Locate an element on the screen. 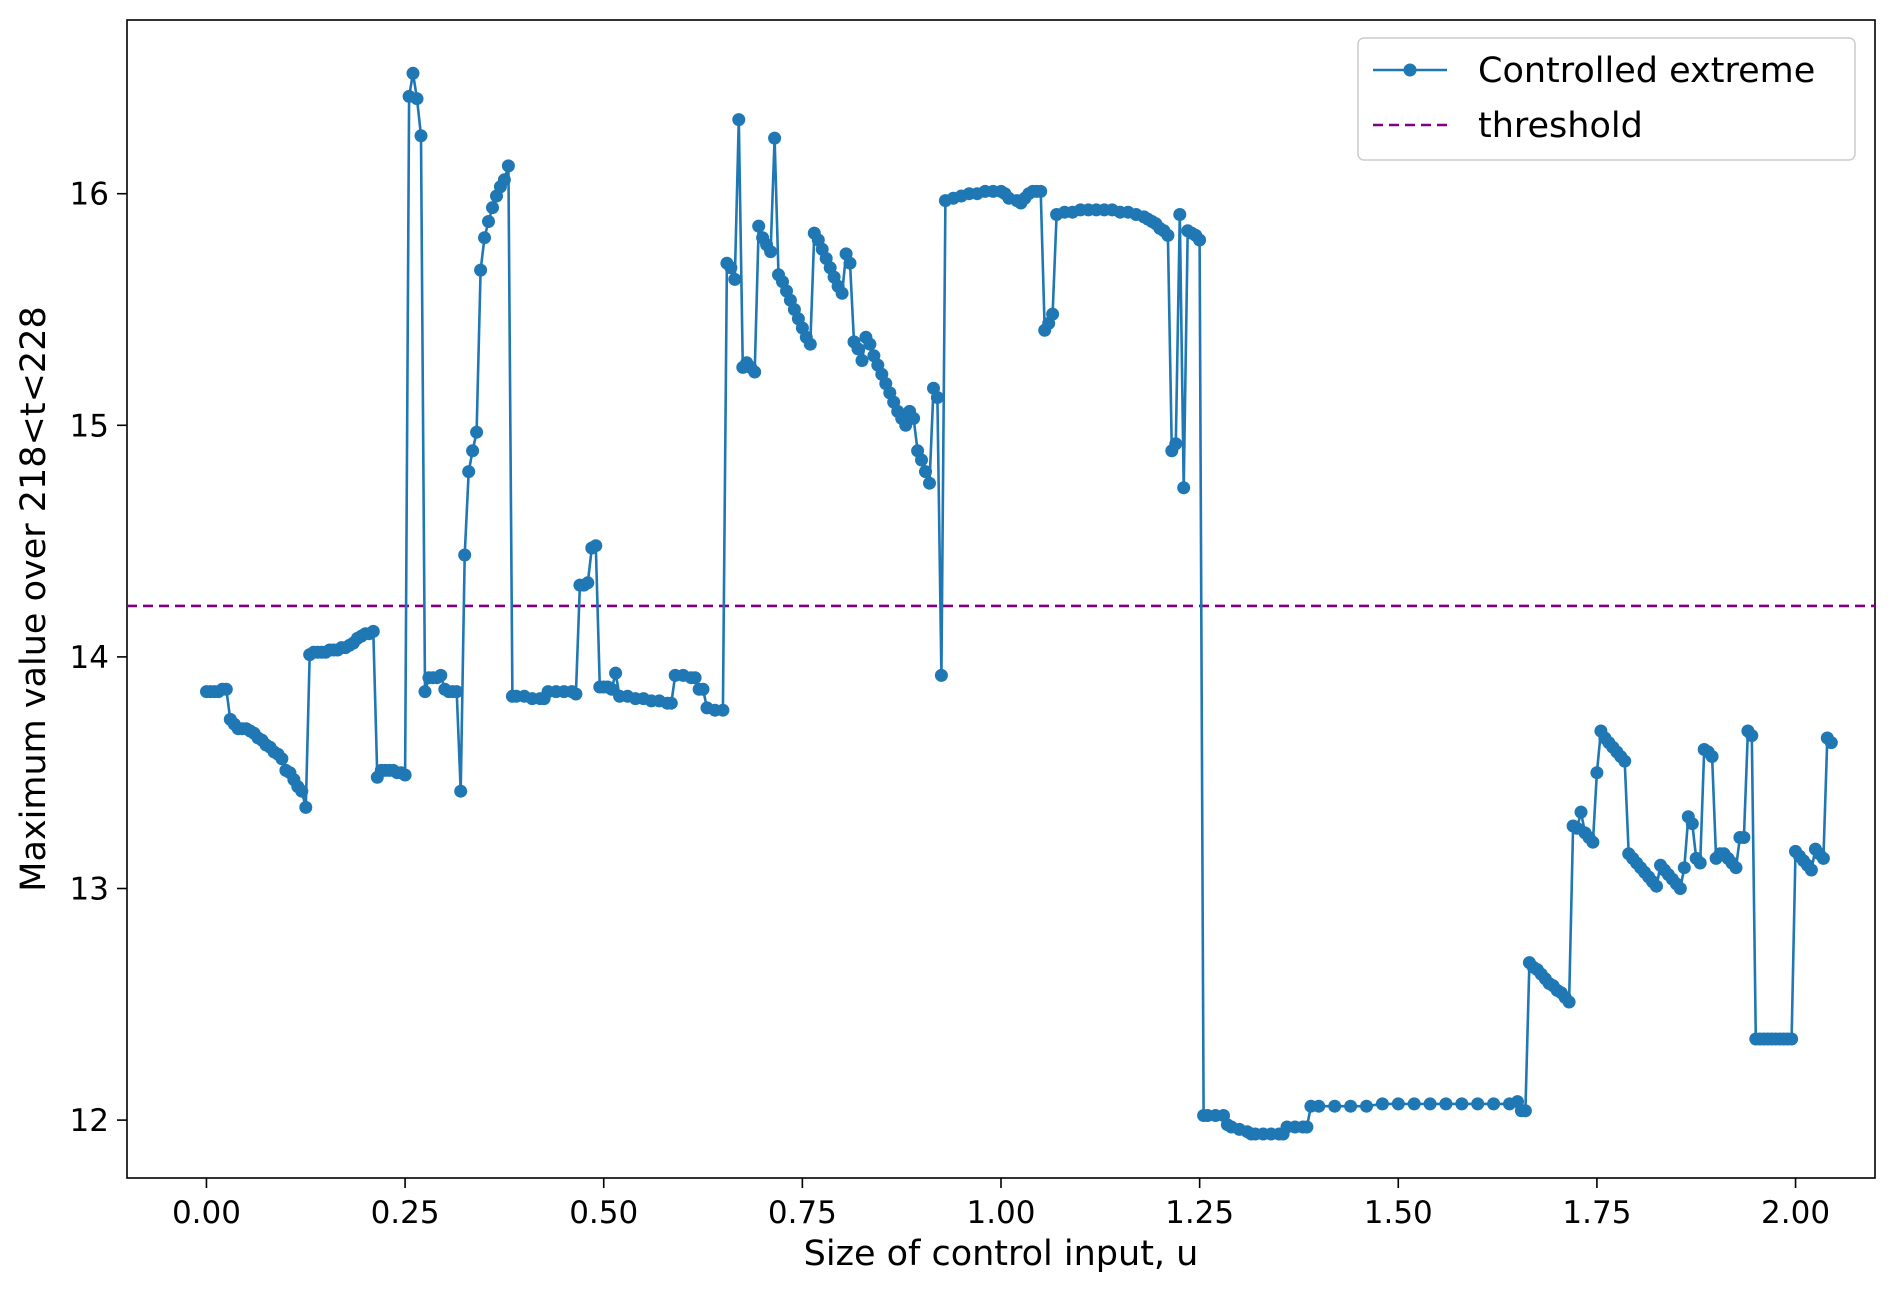 Image resolution: width=1892 pixels, height=1291 pixels. legend-series-label: Controlled extreme is located at coordinates (1646, 71).